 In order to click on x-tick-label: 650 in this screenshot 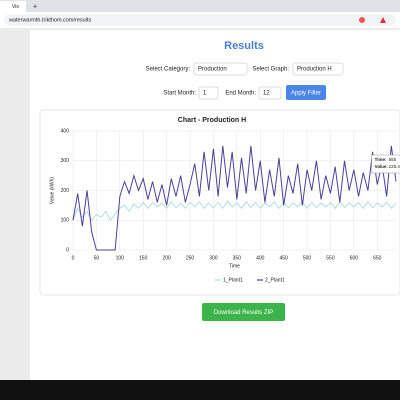, I will do `click(377, 258)`.